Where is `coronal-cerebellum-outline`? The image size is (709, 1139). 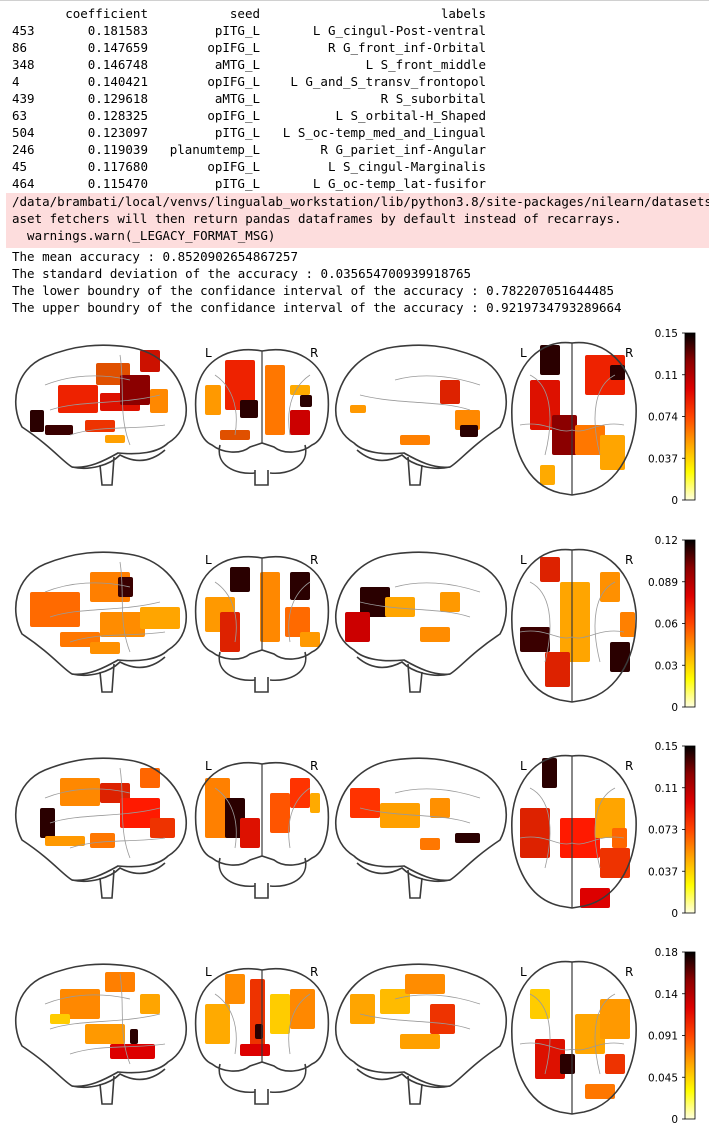 coronal-cerebellum-outline is located at coordinates (262, 459).